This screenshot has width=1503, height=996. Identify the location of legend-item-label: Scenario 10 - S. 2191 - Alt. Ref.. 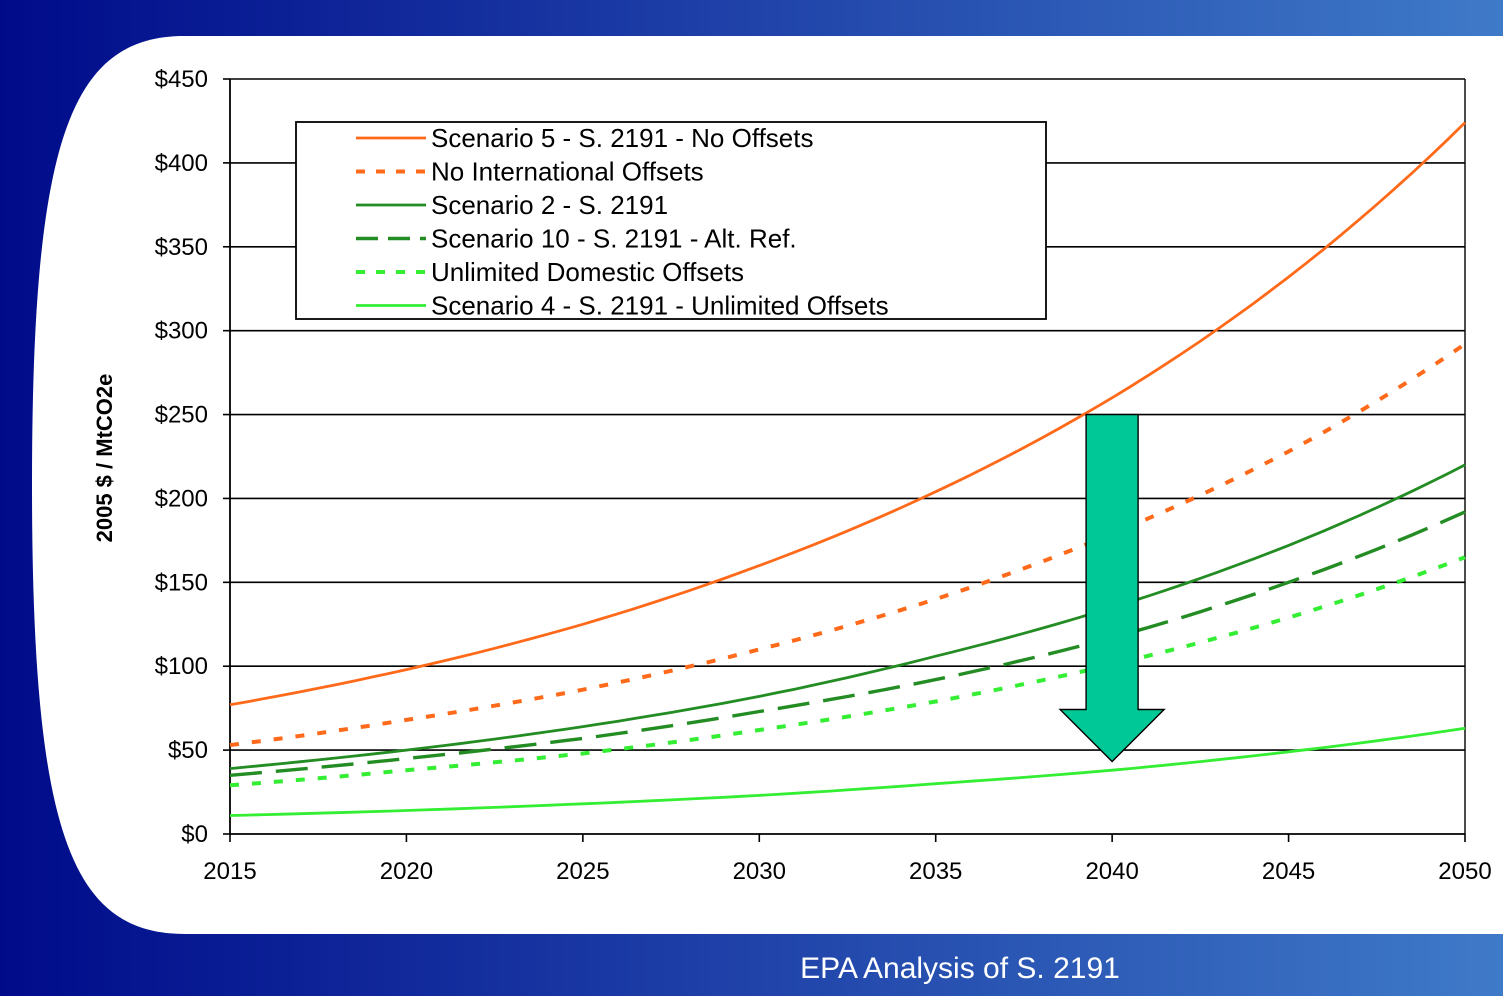
(614, 239).